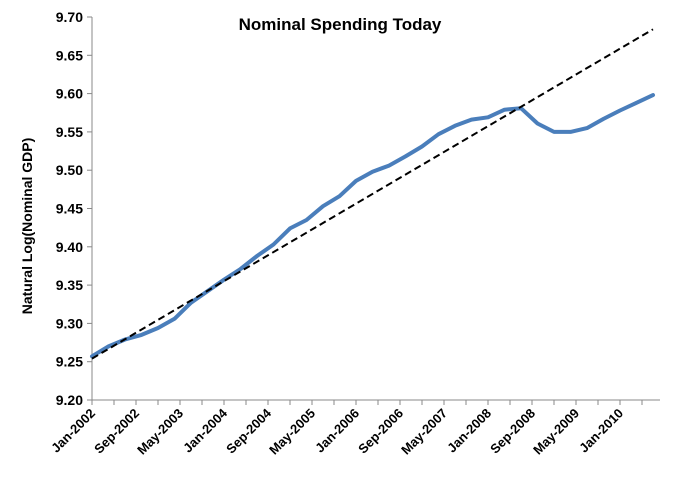 This screenshot has width=680, height=499. What do you see at coordinates (69, 400) in the screenshot?
I see `y-tick-label: 9.20` at bounding box center [69, 400].